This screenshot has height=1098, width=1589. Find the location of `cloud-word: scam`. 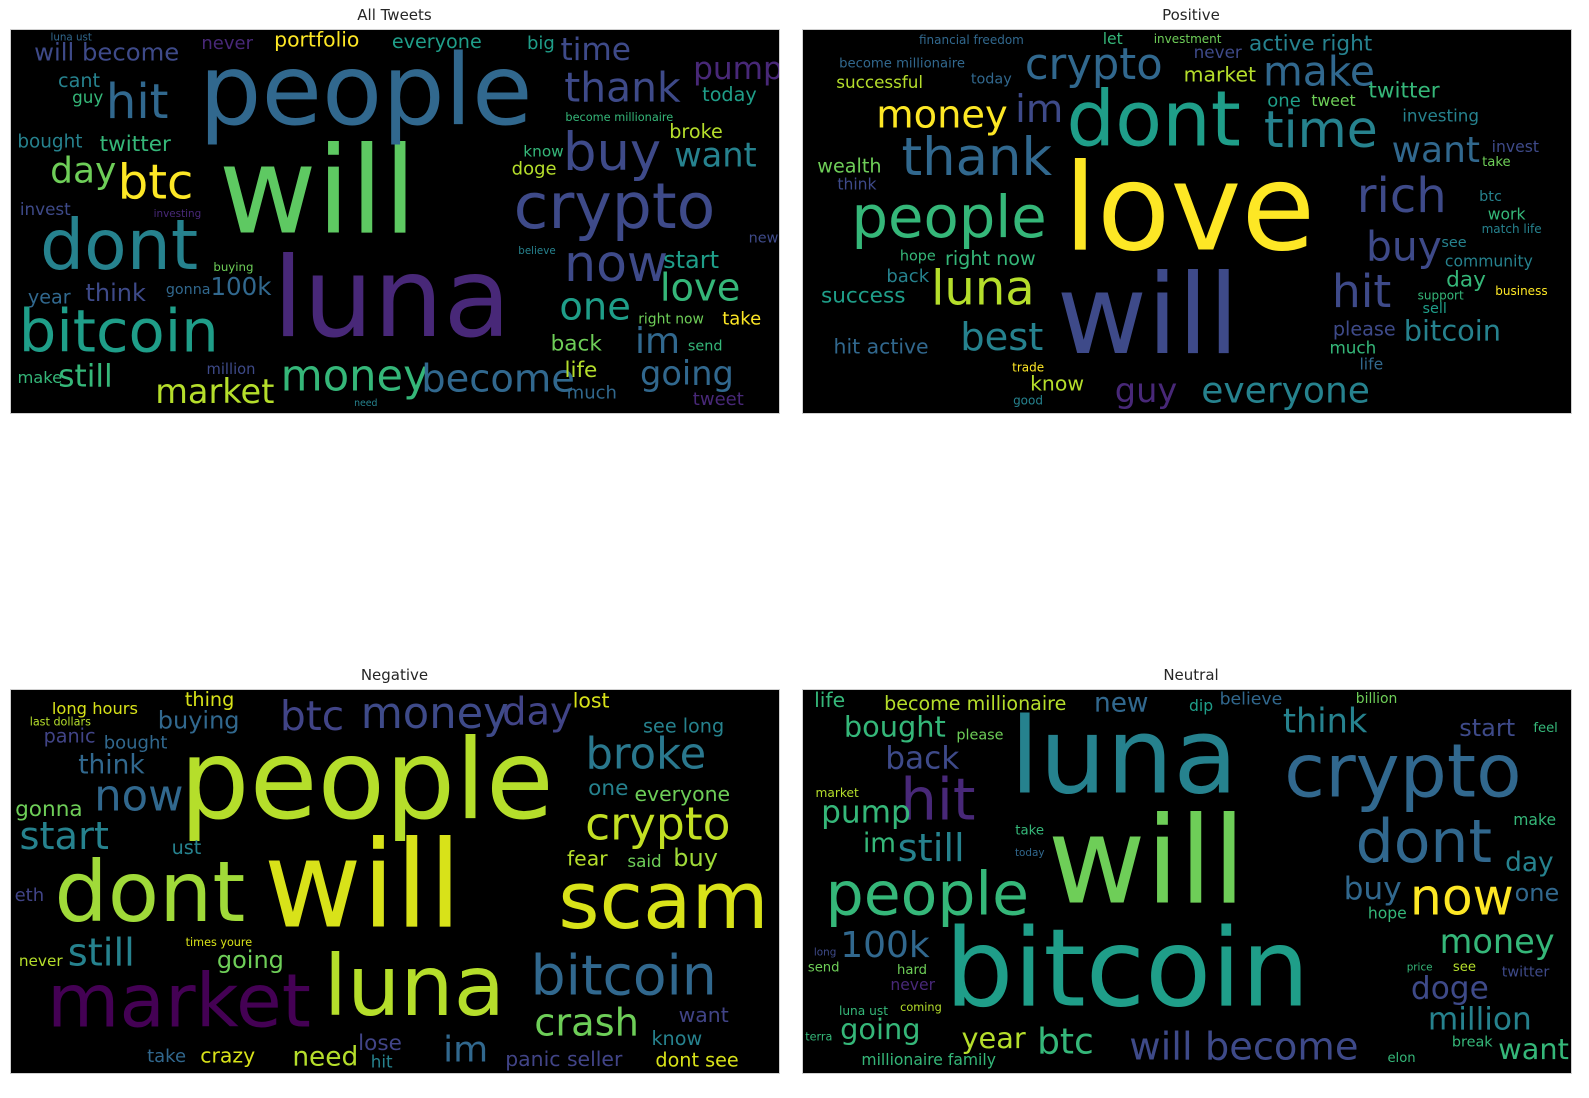

cloud-word: scam is located at coordinates (663, 900).